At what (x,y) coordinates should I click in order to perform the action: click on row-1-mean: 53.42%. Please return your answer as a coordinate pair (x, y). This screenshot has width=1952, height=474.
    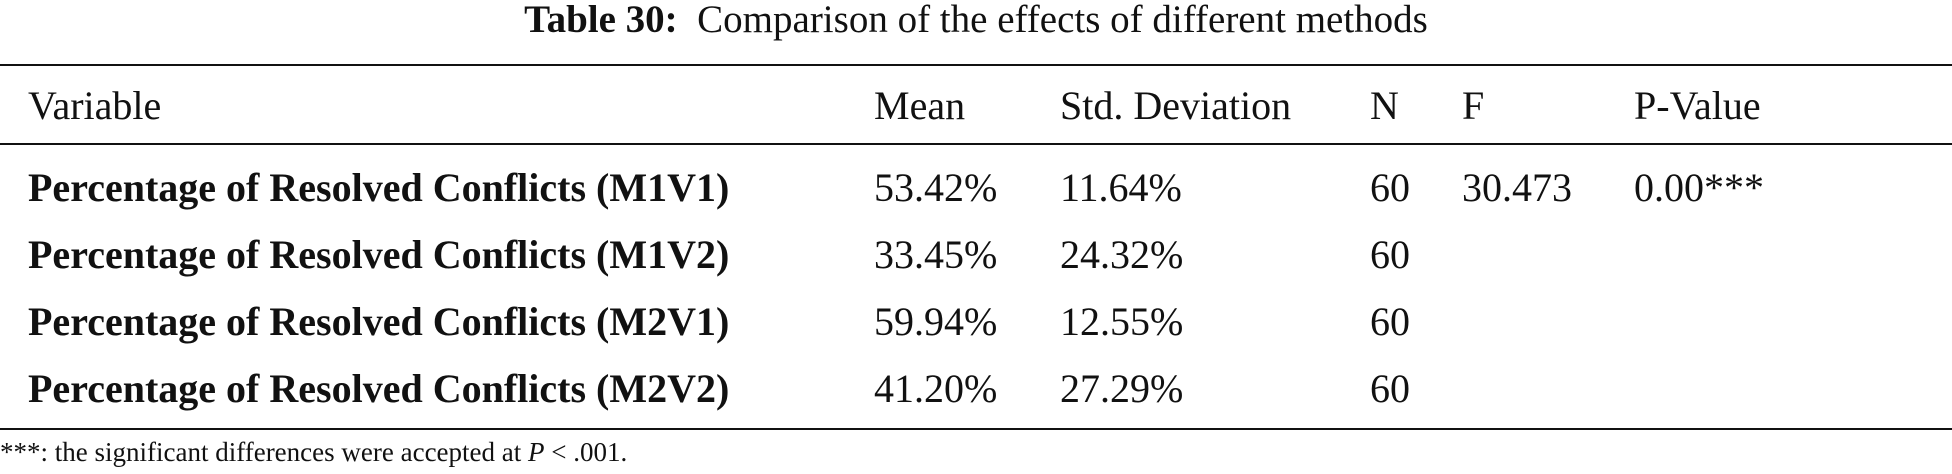
    Looking at the image, I should click on (936, 187).